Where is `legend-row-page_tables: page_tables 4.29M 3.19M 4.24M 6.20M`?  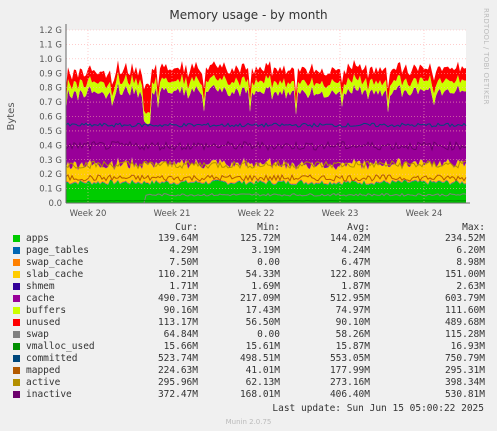
legend-row-page_tables: page_tables 4.29M 3.19M 4.24M 6.20M is located at coordinates (248, 250).